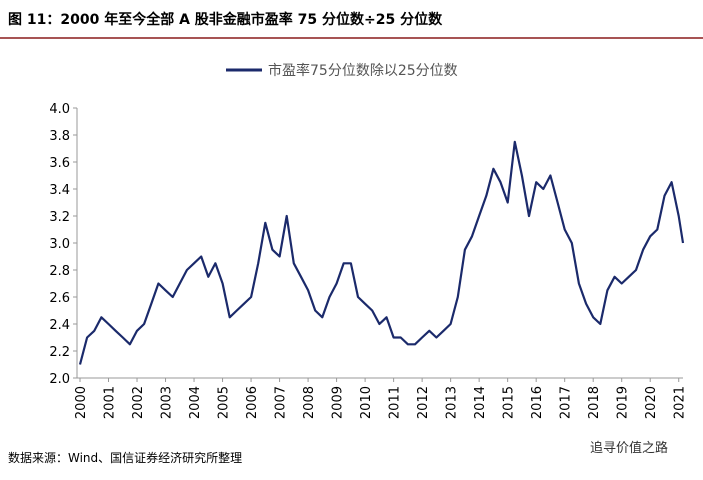  I want to click on x-tick-label: 2017, so click(566, 402).